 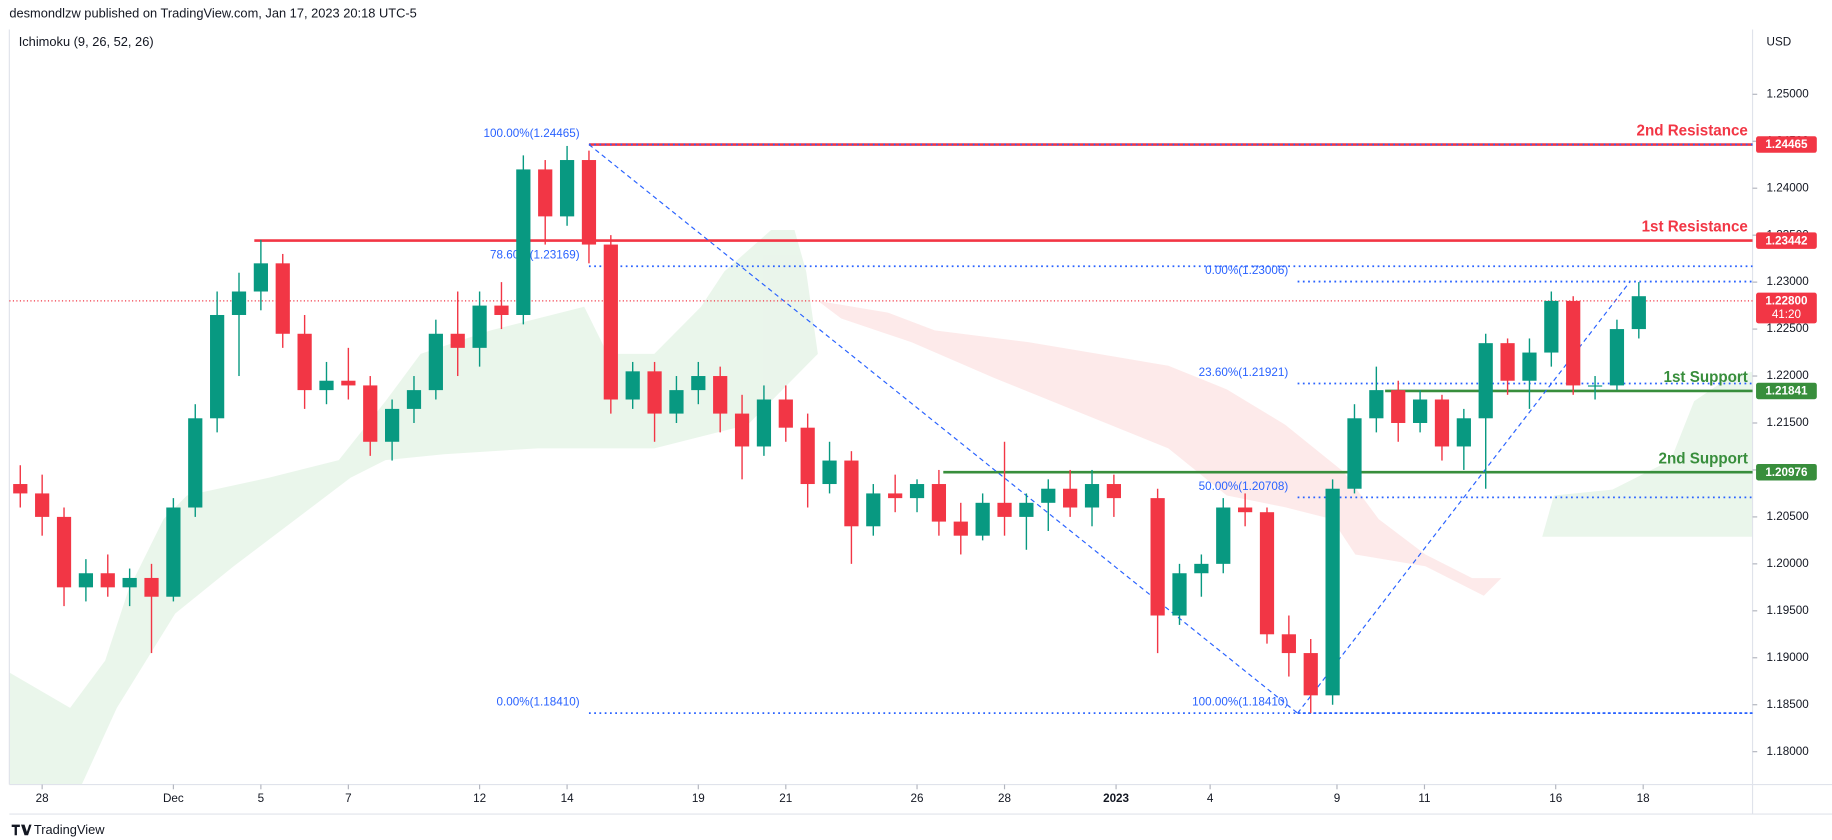 I want to click on y-tick-label: 1.20500, so click(x=1788, y=516).